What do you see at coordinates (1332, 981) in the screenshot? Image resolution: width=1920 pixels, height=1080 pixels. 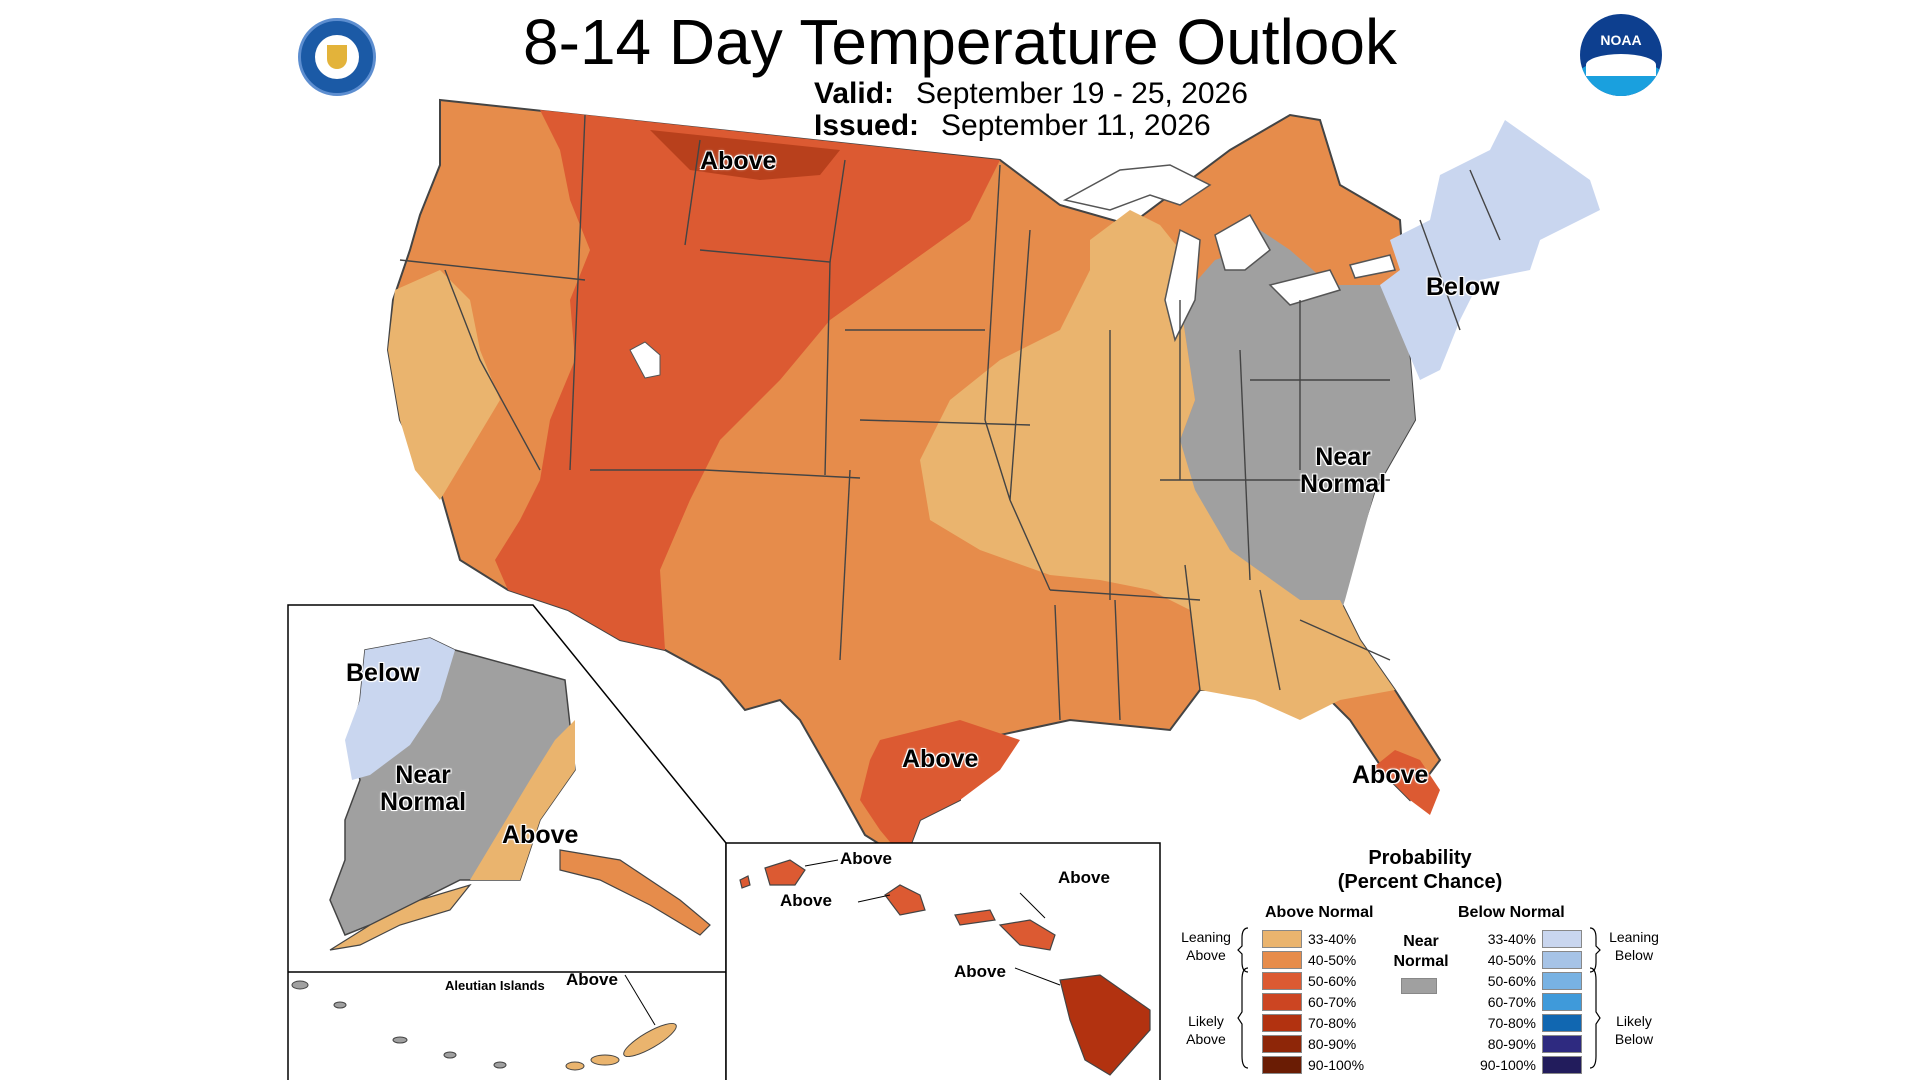 I see `legend-above-range-2: 50-60%` at bounding box center [1332, 981].